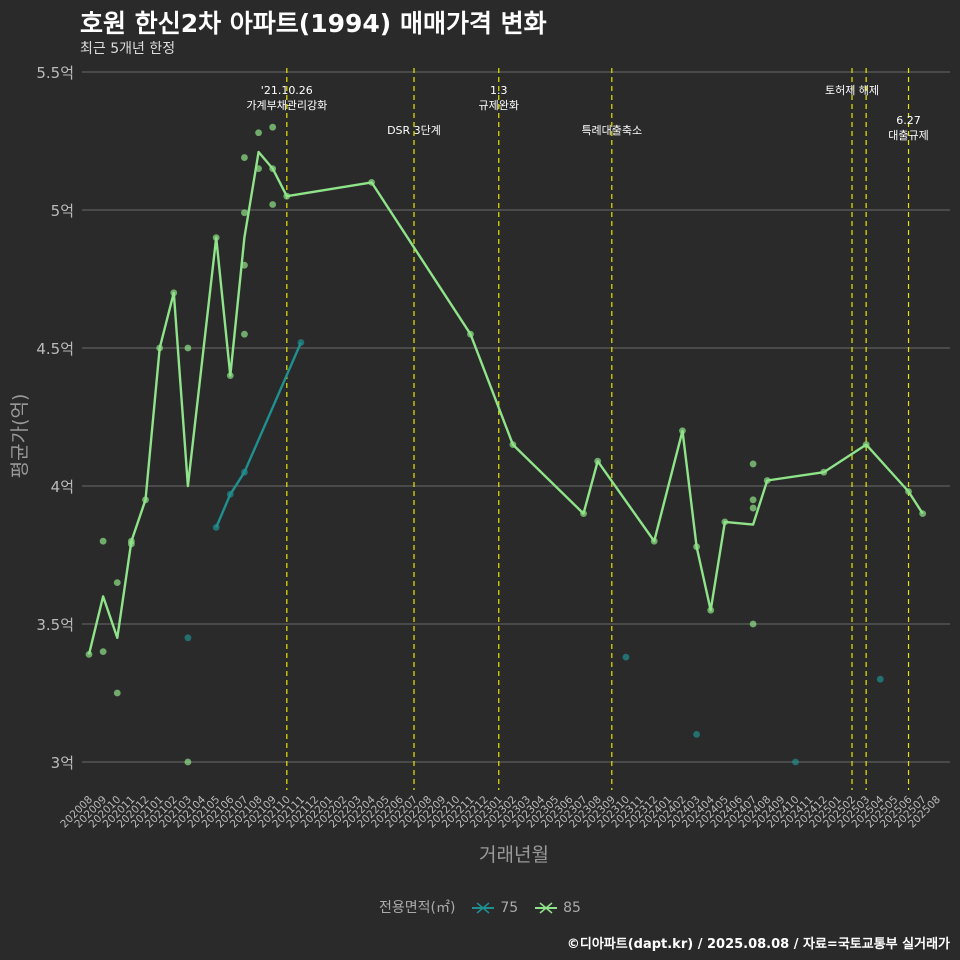  What do you see at coordinates (908, 120) in the screenshot?
I see `event-label-line: 6.27` at bounding box center [908, 120].